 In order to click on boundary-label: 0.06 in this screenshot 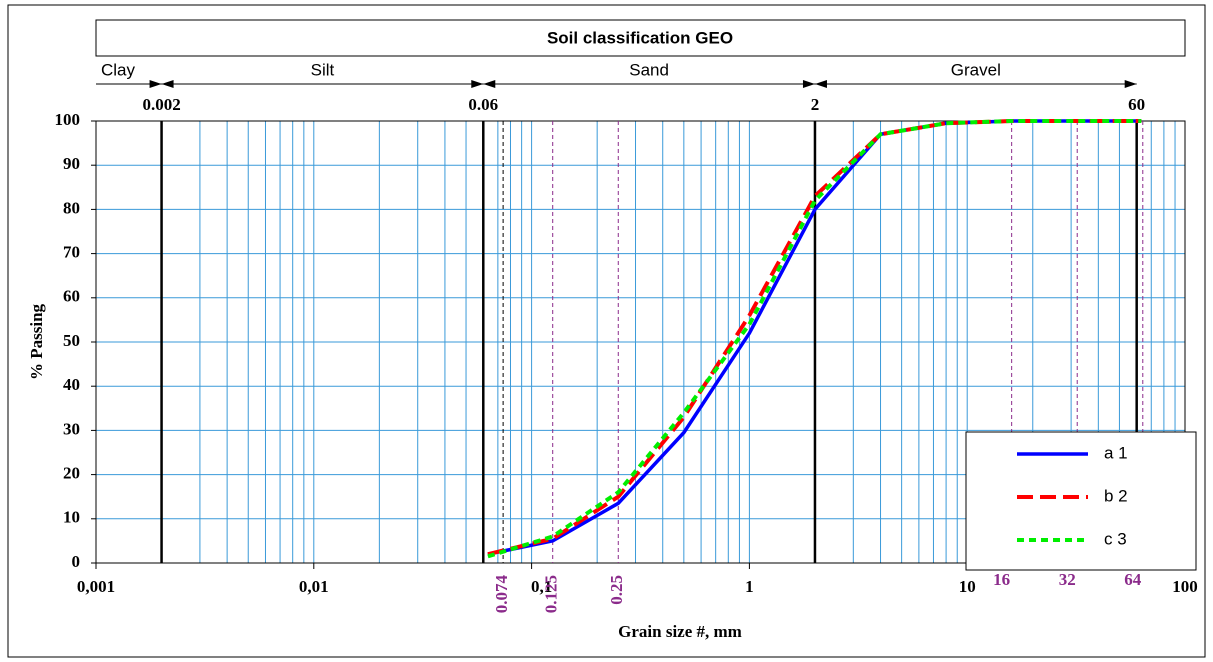, I will do `click(483, 104)`.